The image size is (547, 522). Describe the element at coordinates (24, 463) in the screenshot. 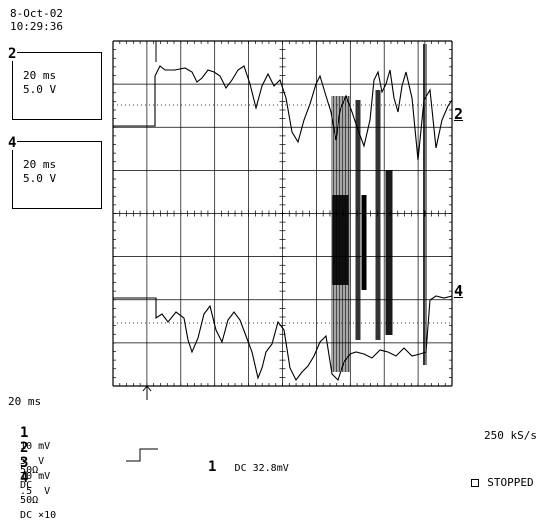

I see `channel-3-number: 3` at that location.